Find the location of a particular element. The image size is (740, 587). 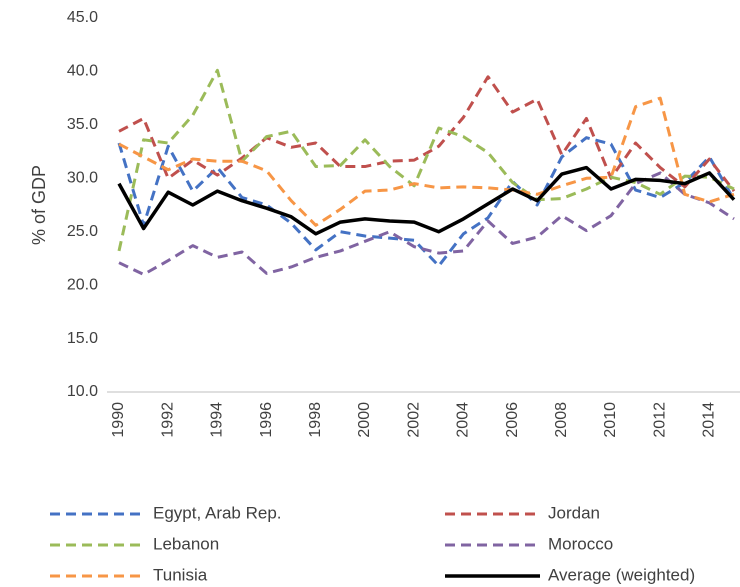

x-tick-label: 1996 is located at coordinates (266, 420).